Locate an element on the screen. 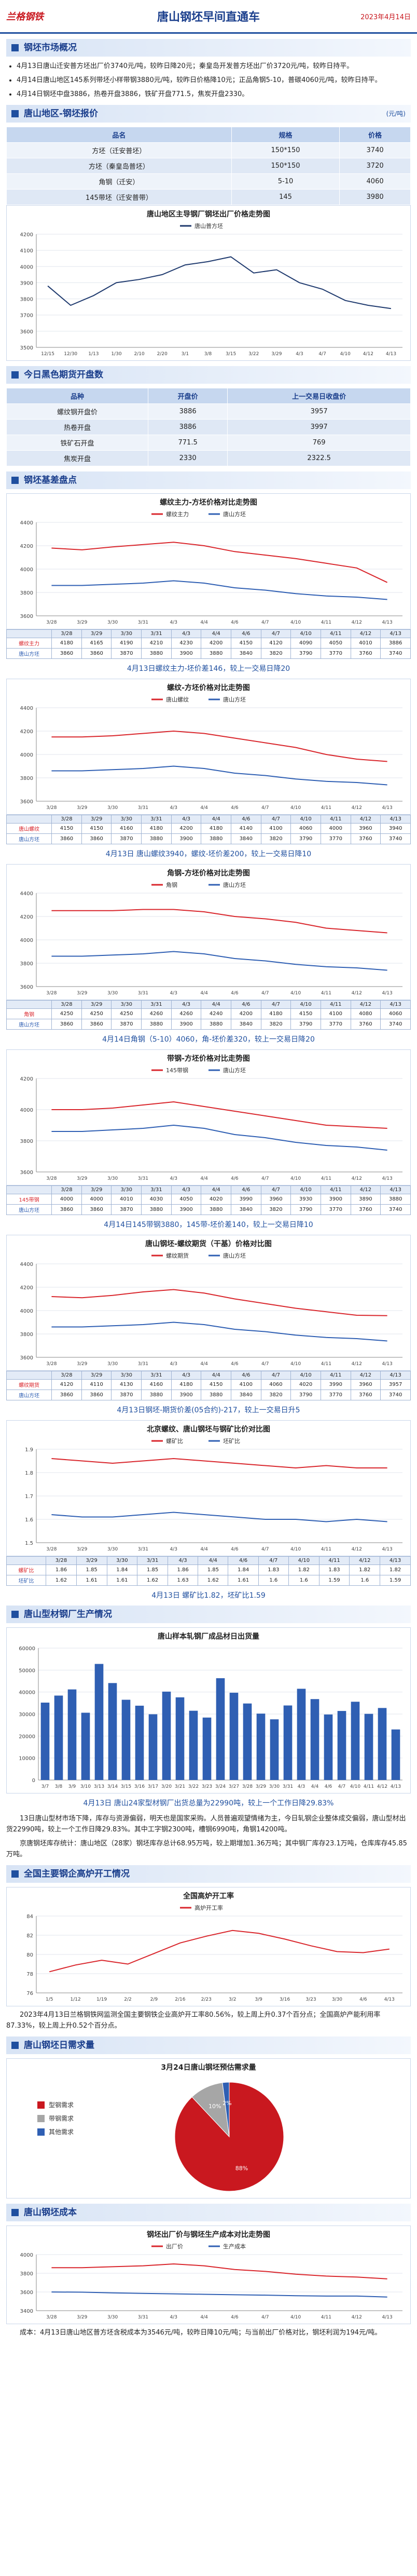 Image resolution: width=417 pixels, height=2576 pixels. cell: 3720 is located at coordinates (375, 166).